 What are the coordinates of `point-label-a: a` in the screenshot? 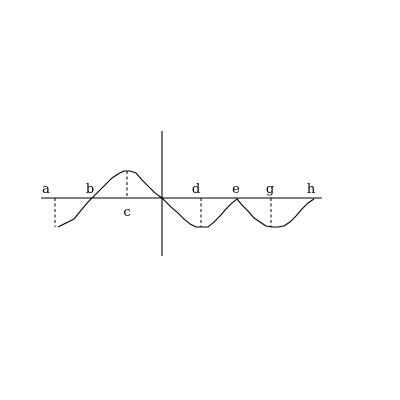 It's located at (46, 189).